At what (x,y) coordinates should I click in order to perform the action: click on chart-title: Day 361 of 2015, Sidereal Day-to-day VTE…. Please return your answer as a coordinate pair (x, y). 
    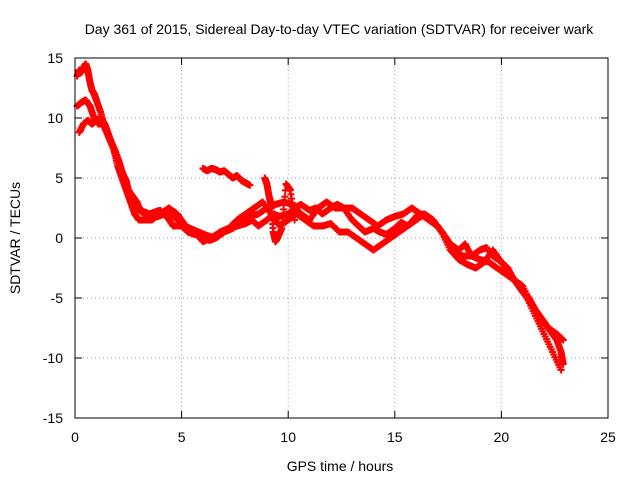
    Looking at the image, I should click on (340, 29).